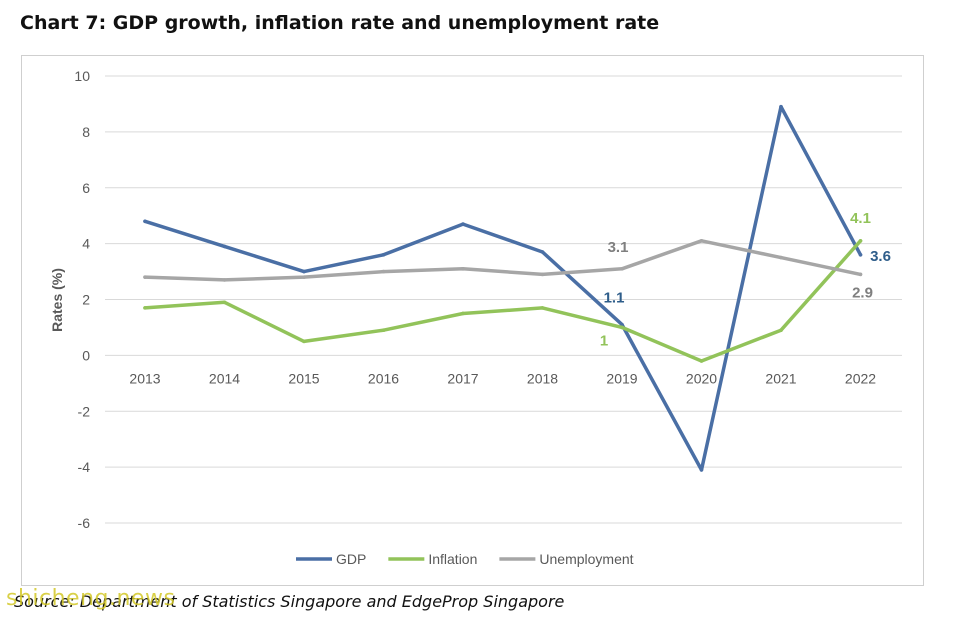  I want to click on x-tick-label: 2014, so click(224, 378).